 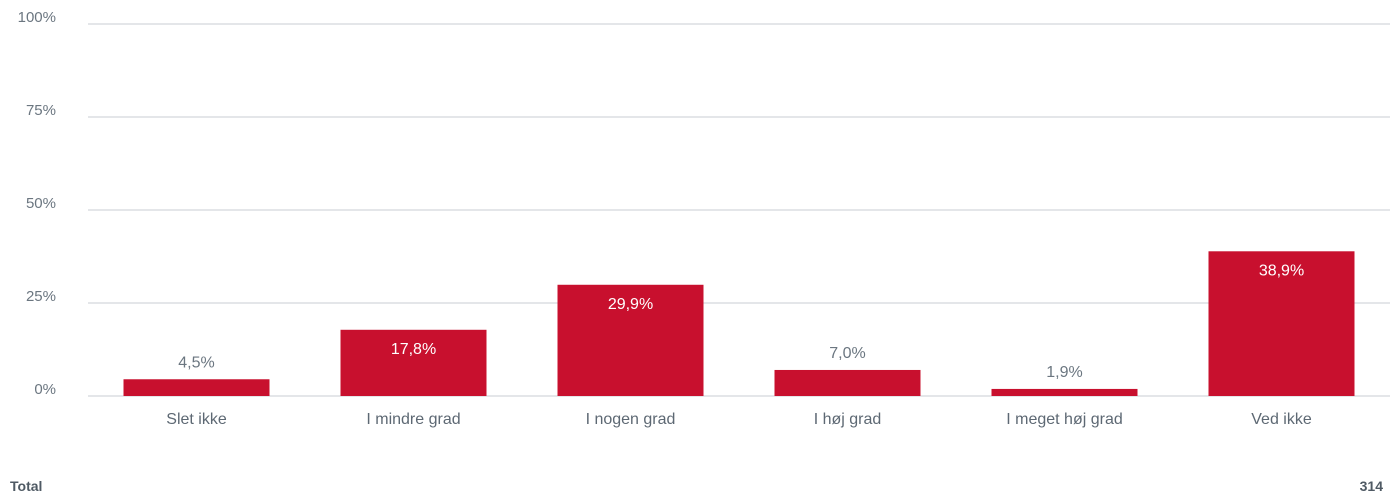 I want to click on y-axis-ticks: 0% 25% 50% 75% 100%, so click(x=37, y=203).